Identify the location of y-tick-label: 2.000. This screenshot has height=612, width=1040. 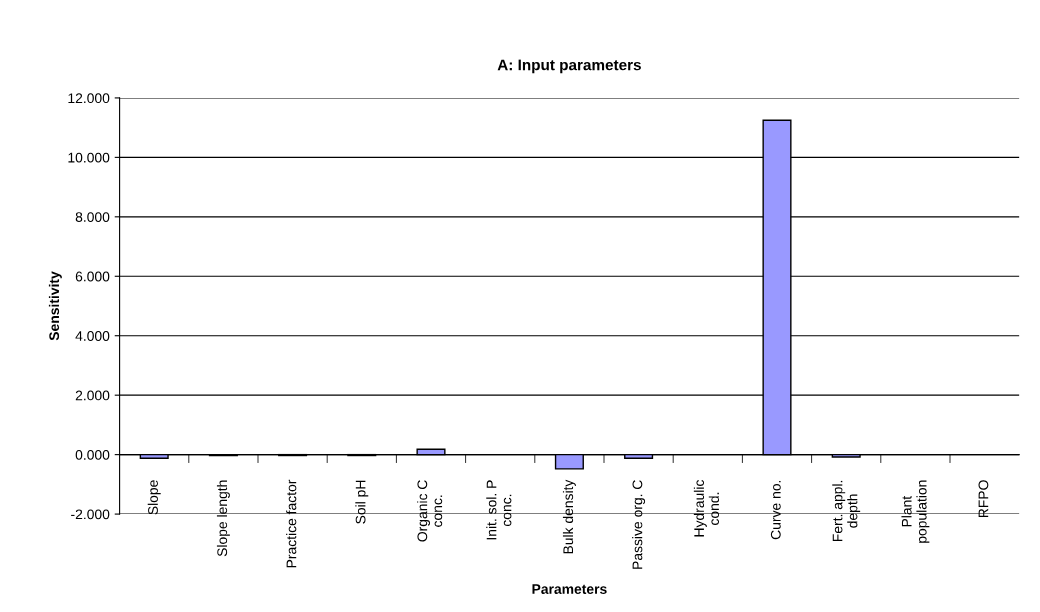
(92, 395).